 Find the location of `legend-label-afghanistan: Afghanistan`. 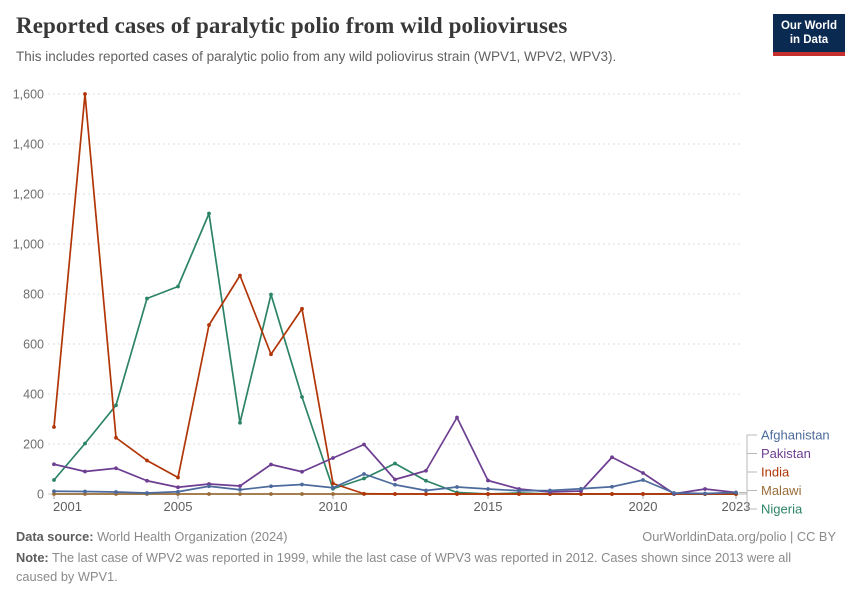

legend-label-afghanistan: Afghanistan is located at coordinates (795, 435).